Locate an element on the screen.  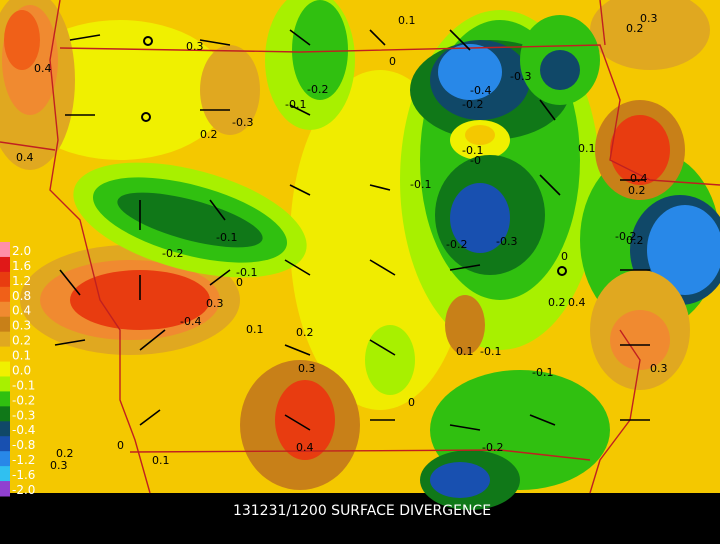
legend-label: 1.2 is located at coordinates (21, 281).